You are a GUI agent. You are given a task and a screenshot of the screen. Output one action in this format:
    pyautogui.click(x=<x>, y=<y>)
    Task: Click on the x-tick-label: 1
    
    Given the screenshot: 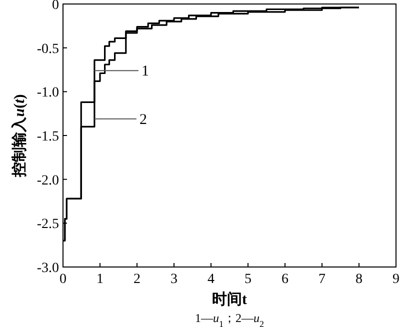 What is the action you would take?
    pyautogui.click(x=100, y=279)
    